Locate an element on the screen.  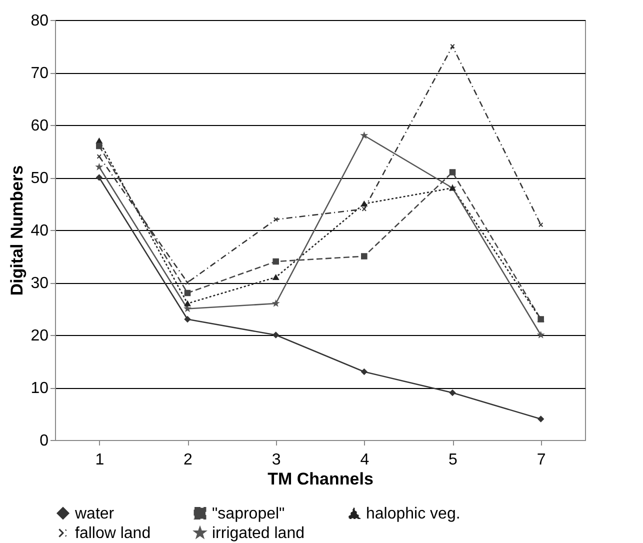
legend-label: "sapropel" is located at coordinates (248, 513).